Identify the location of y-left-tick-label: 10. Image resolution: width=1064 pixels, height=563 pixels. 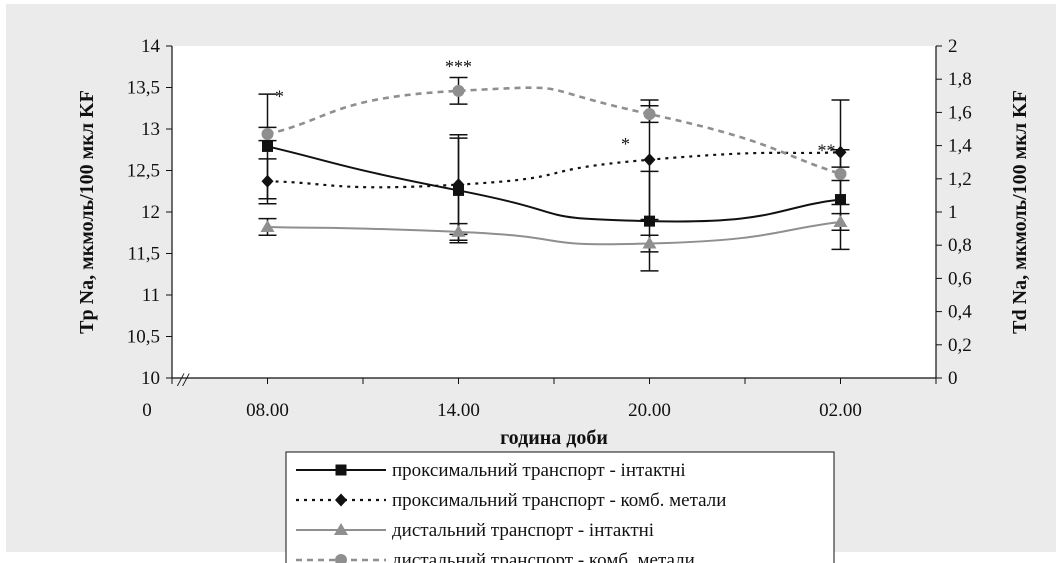
(150, 378).